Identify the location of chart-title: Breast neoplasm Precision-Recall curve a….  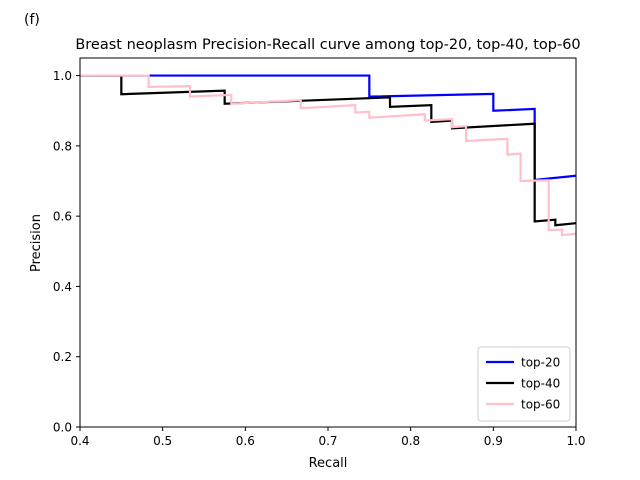
(327, 45).